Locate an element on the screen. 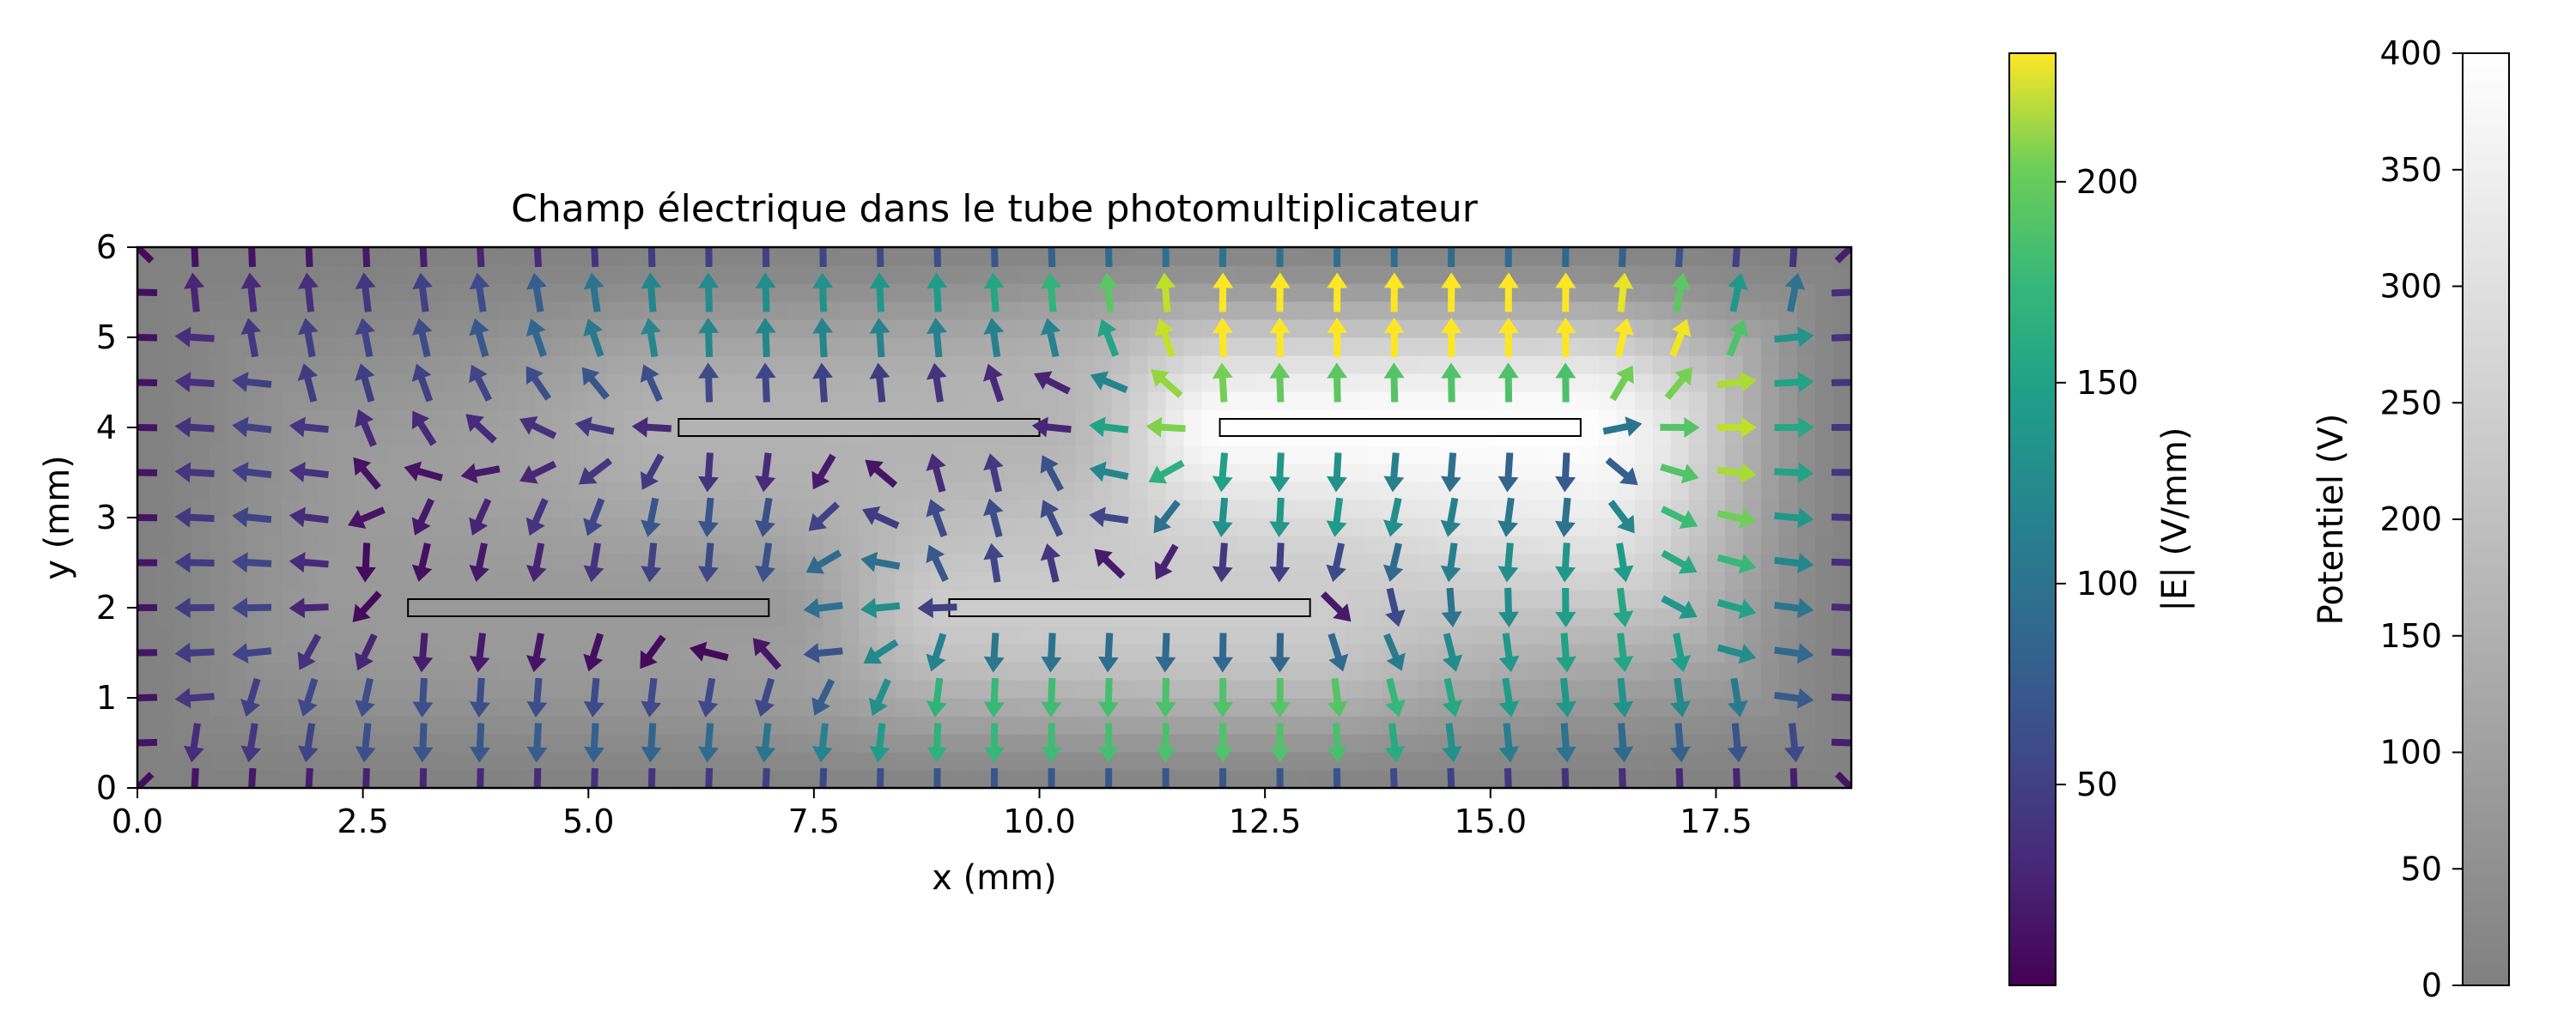  x-tick-label: 15.0 is located at coordinates (1491, 821).